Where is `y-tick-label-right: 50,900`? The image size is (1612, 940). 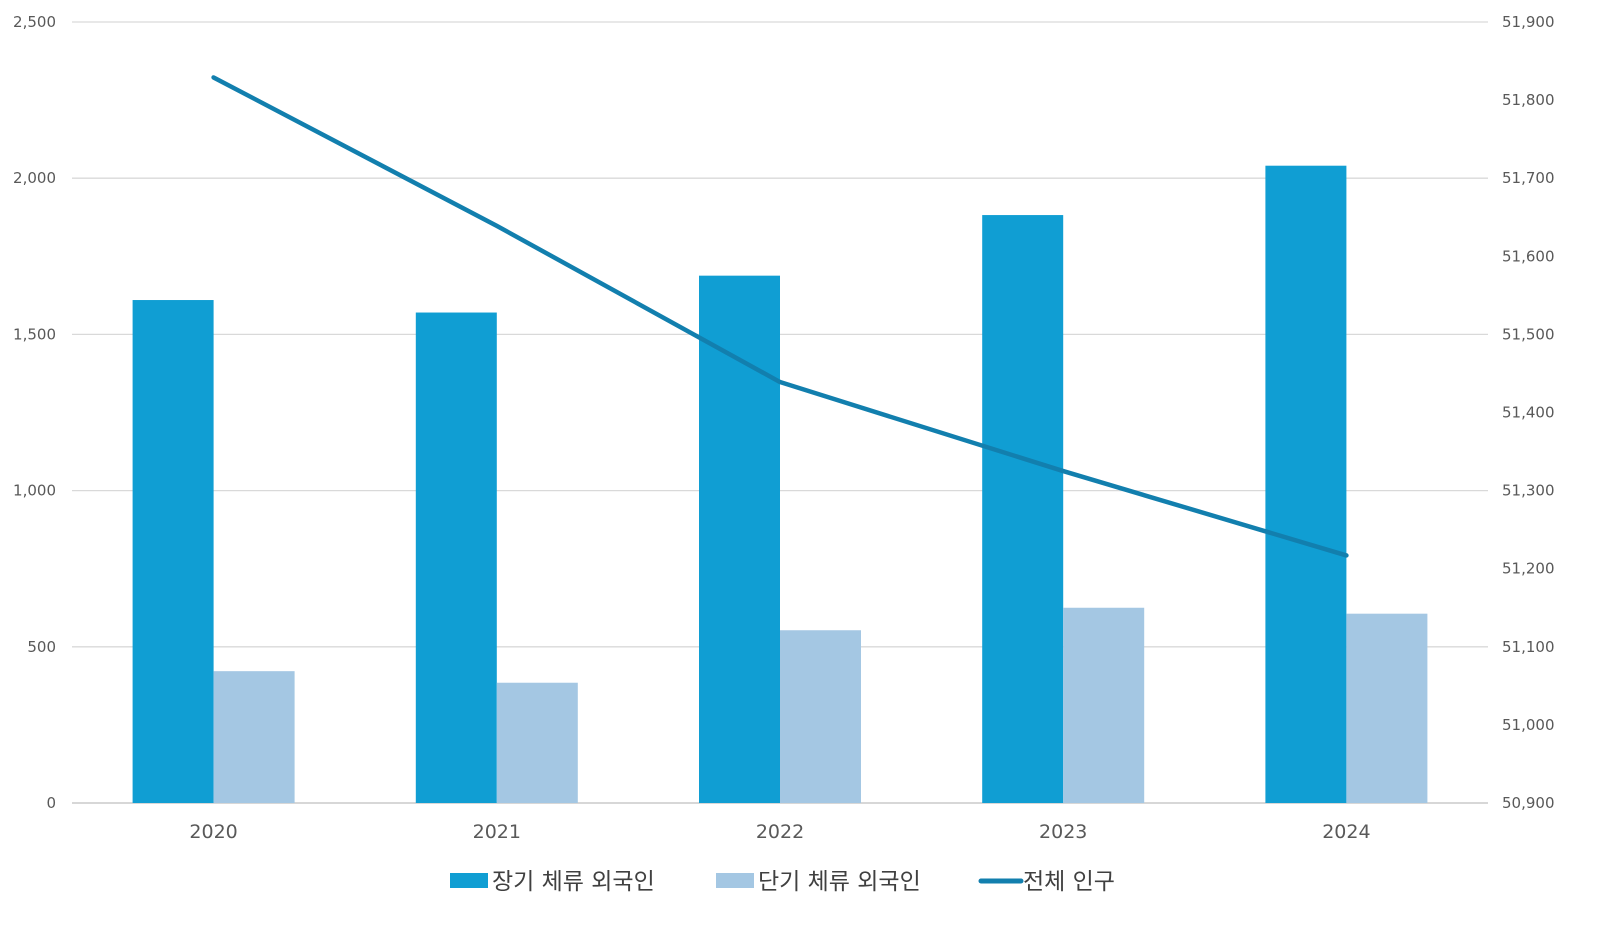
y-tick-label-right: 50,900 is located at coordinates (1528, 803).